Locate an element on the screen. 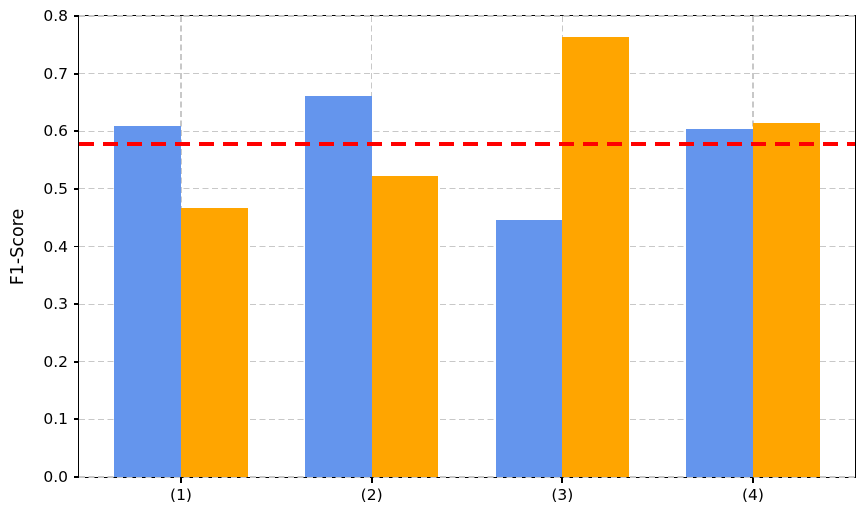  x-tick-label: (1) is located at coordinates (181, 495).